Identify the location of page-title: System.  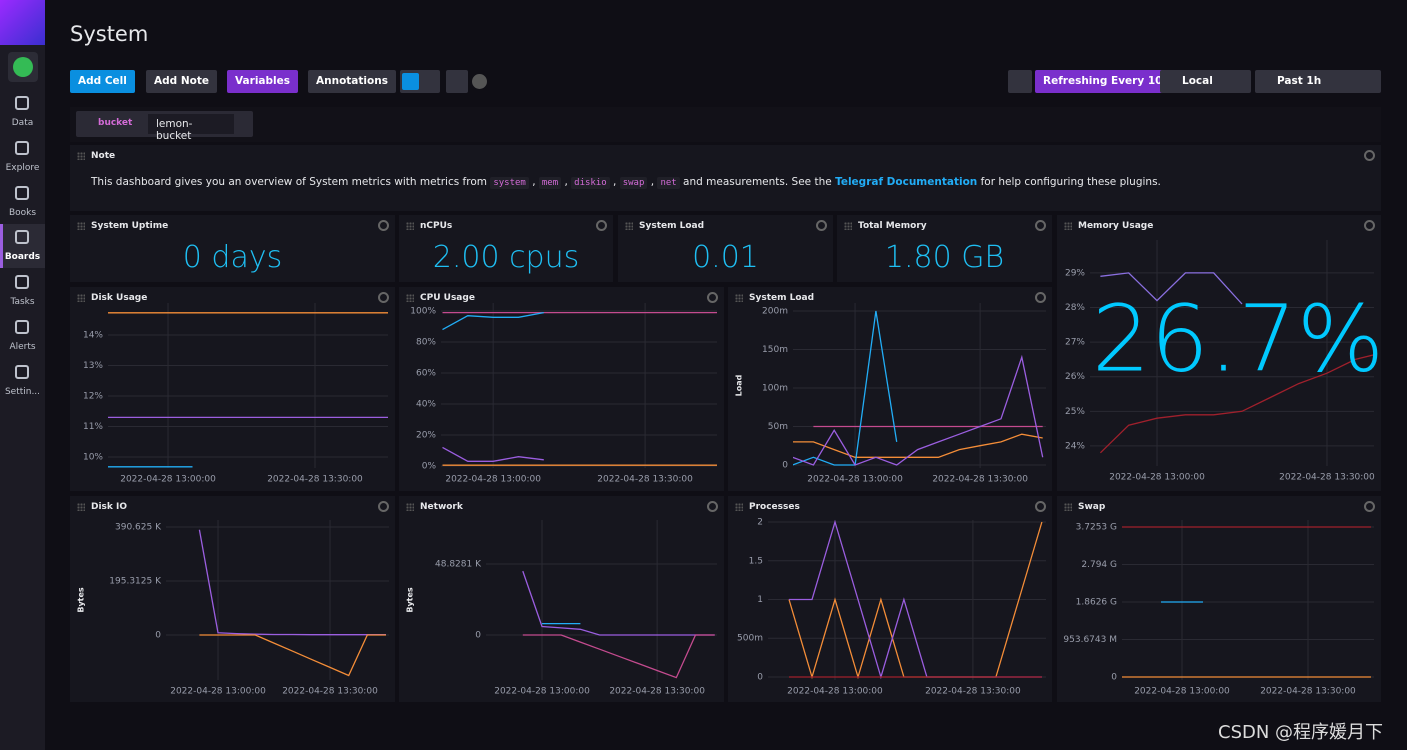
(109, 34).